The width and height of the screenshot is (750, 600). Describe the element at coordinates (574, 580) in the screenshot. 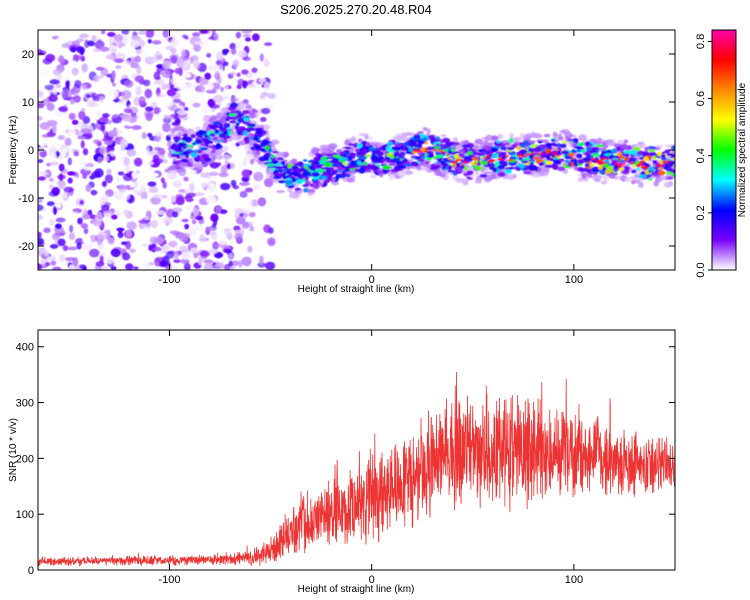

I see `snr-x-tick-label: 100` at that location.